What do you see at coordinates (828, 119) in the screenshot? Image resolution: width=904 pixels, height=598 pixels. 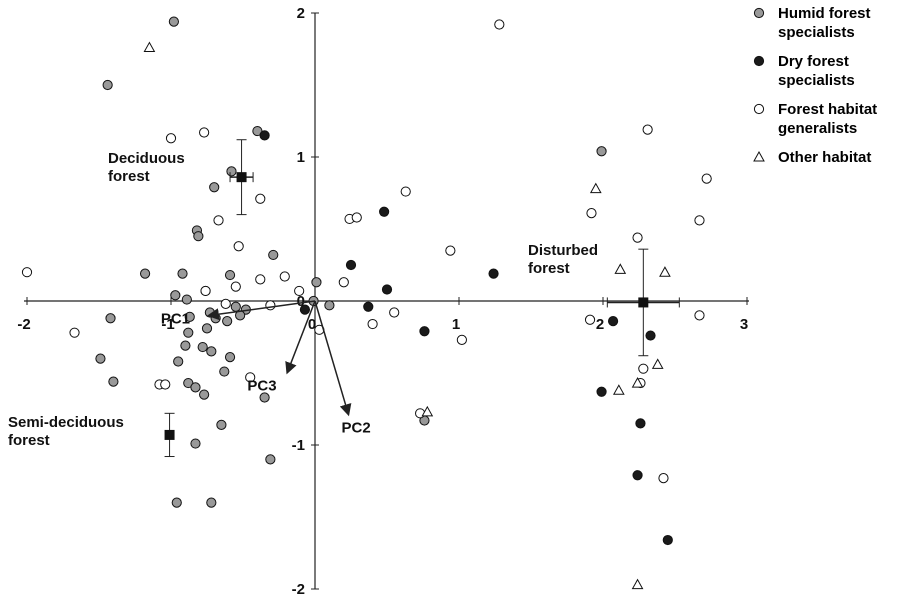 I see `legend-label: Forest habitat generalists` at bounding box center [828, 119].